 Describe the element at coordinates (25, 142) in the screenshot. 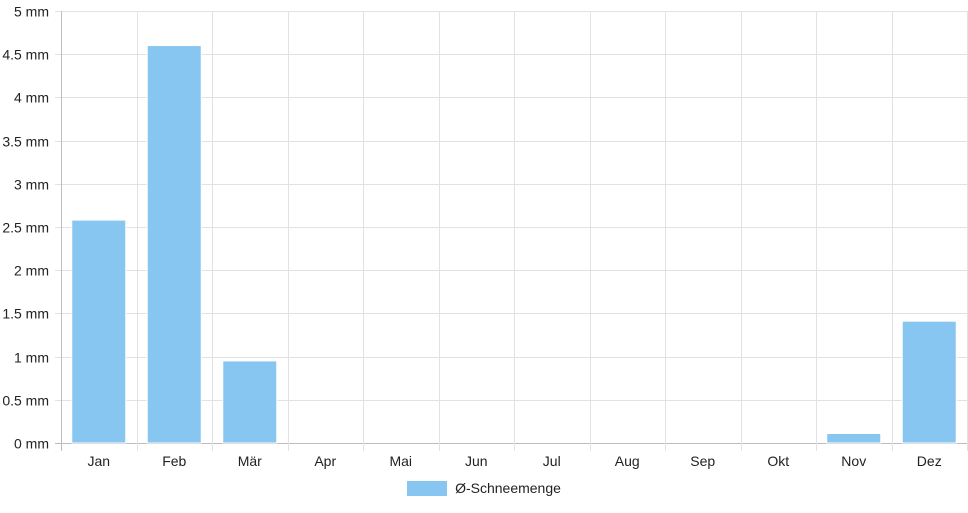

I see `y-tick-label: 3.5 mm` at that location.